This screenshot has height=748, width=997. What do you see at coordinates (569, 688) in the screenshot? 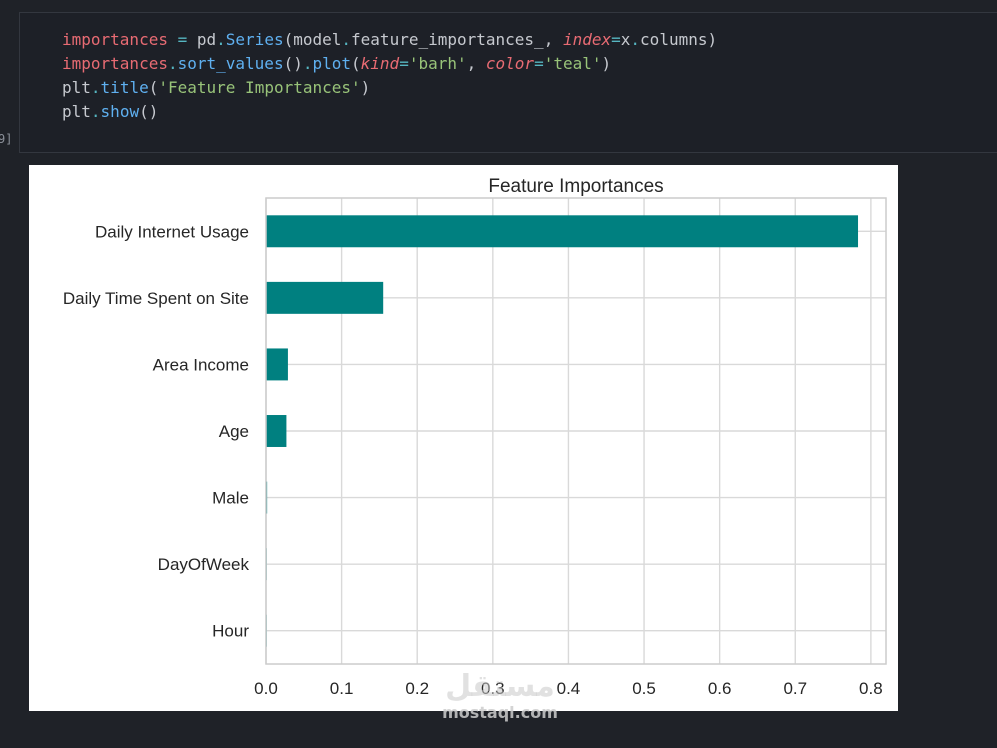
I see `x-tick-label: 0.4` at bounding box center [569, 688].